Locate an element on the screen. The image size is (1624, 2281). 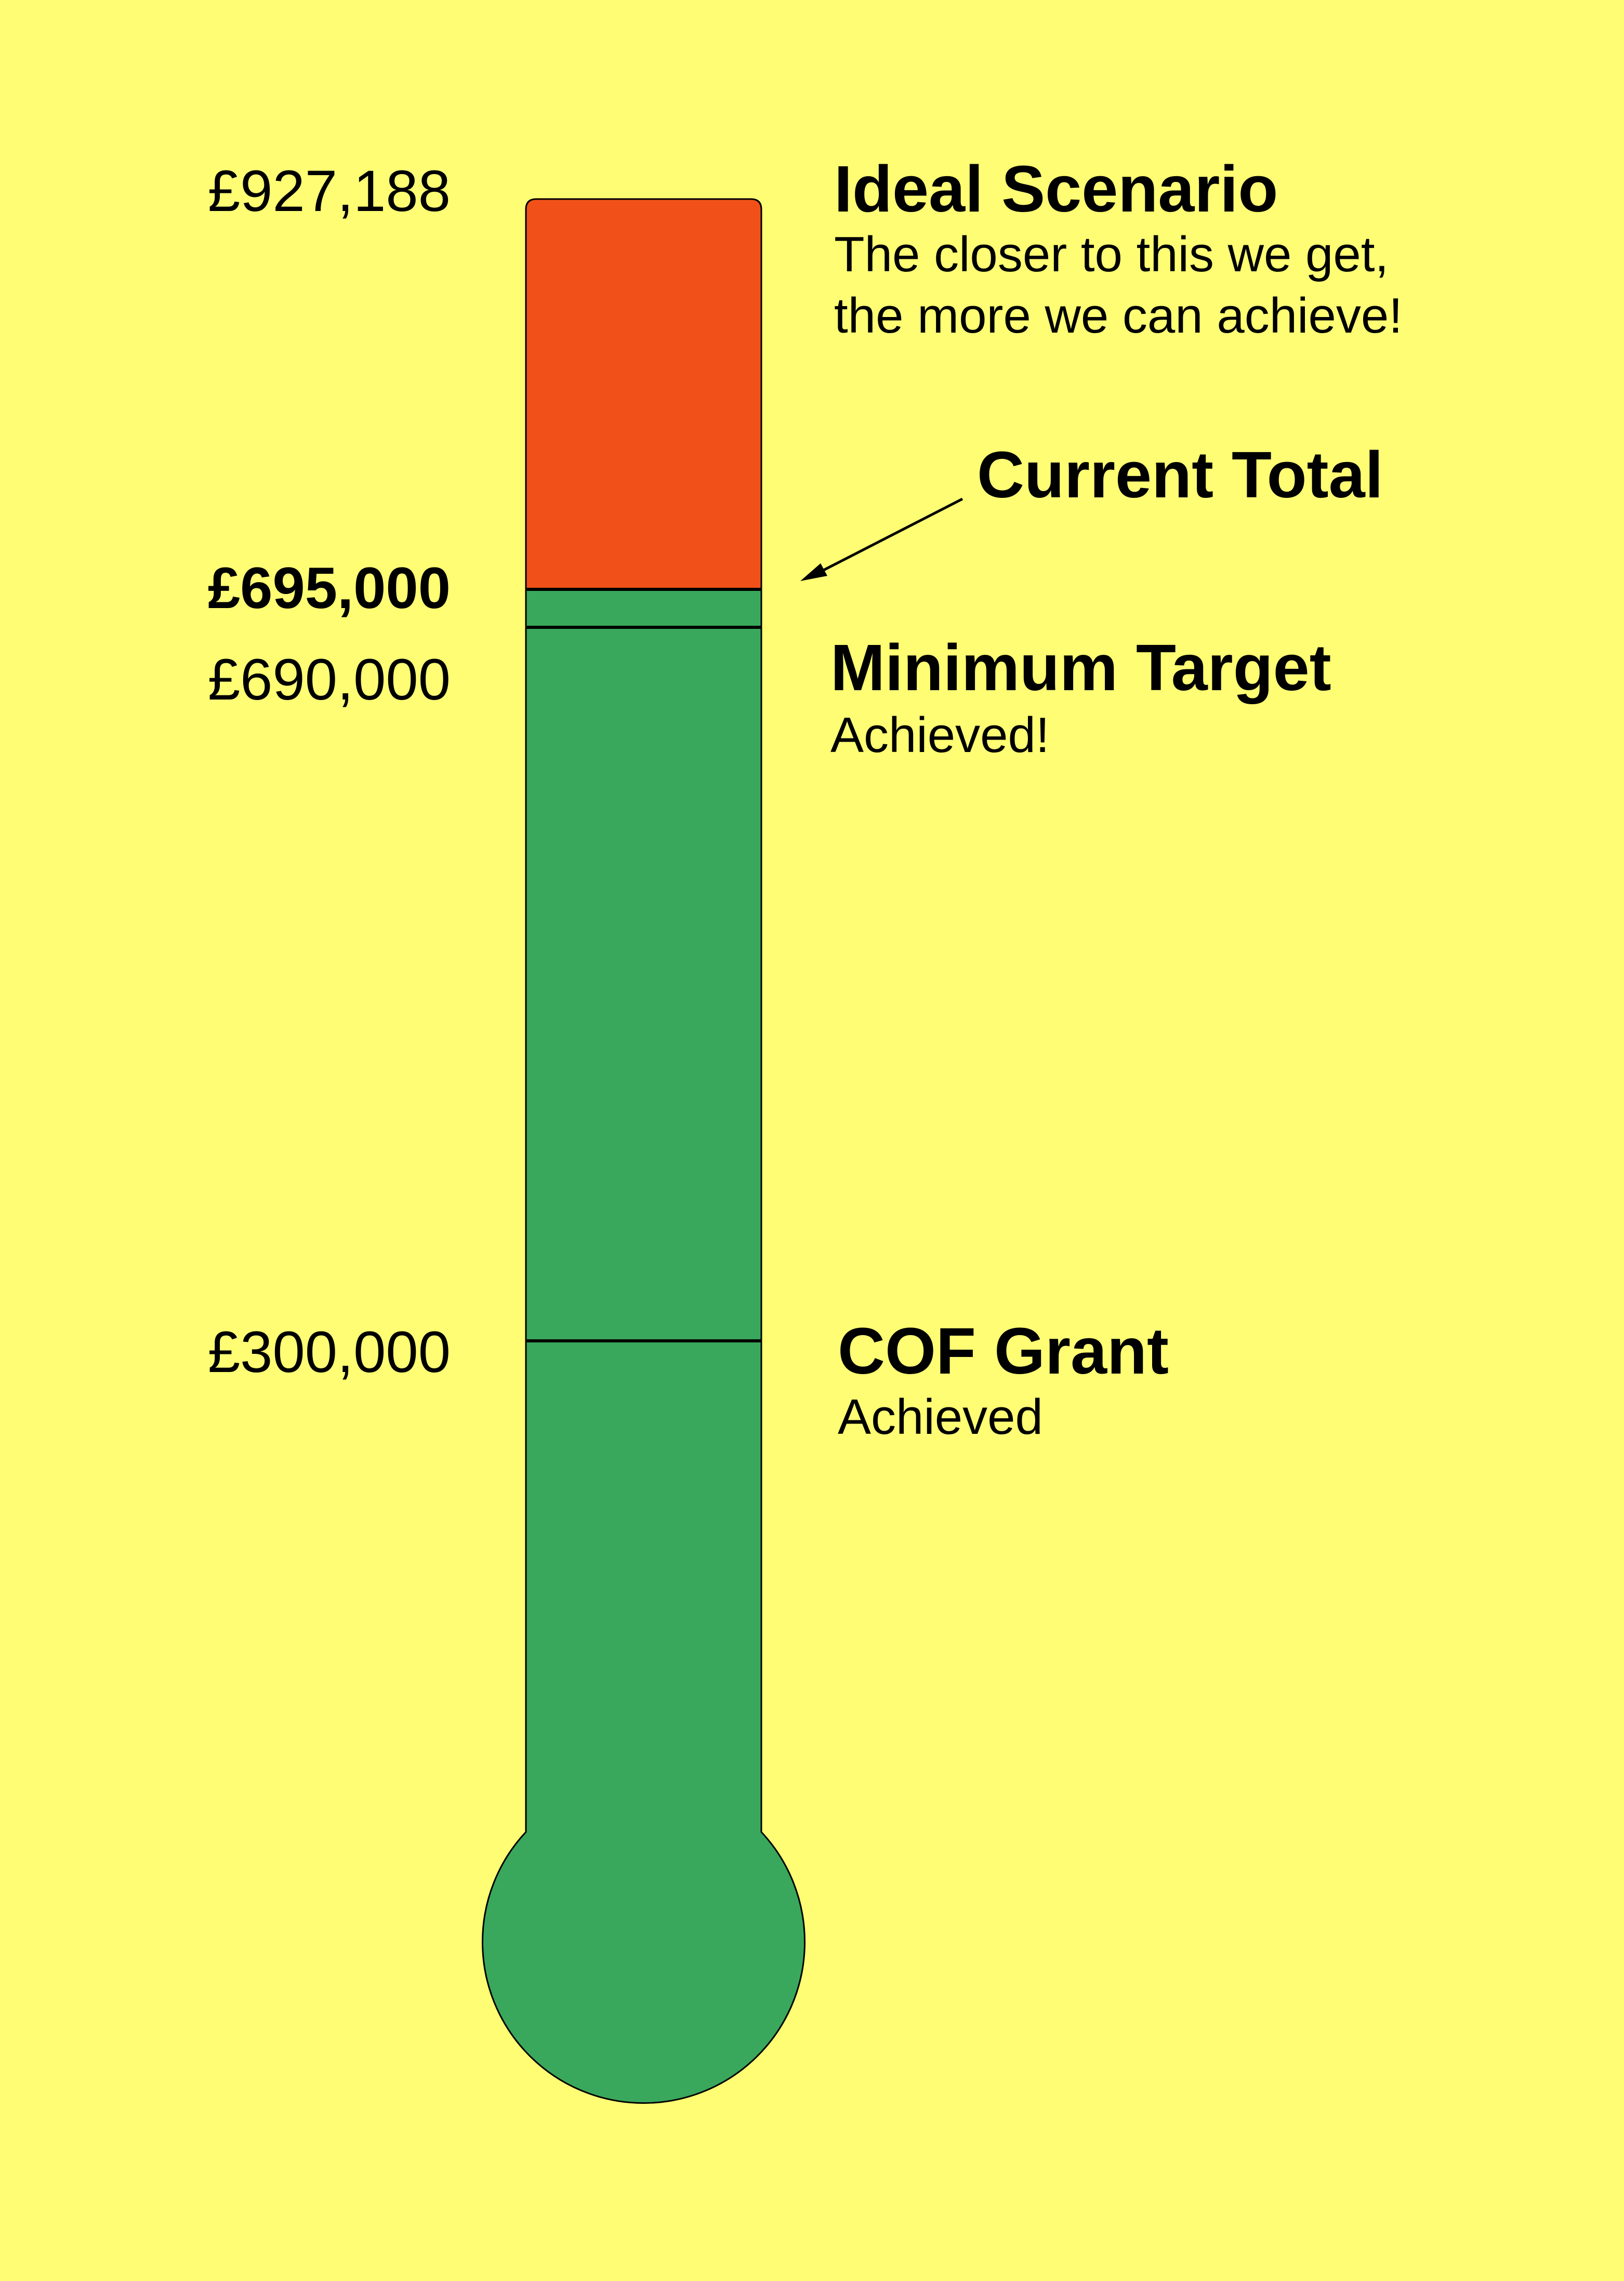
cof-grant-status: Achieved is located at coordinates (941, 1417).